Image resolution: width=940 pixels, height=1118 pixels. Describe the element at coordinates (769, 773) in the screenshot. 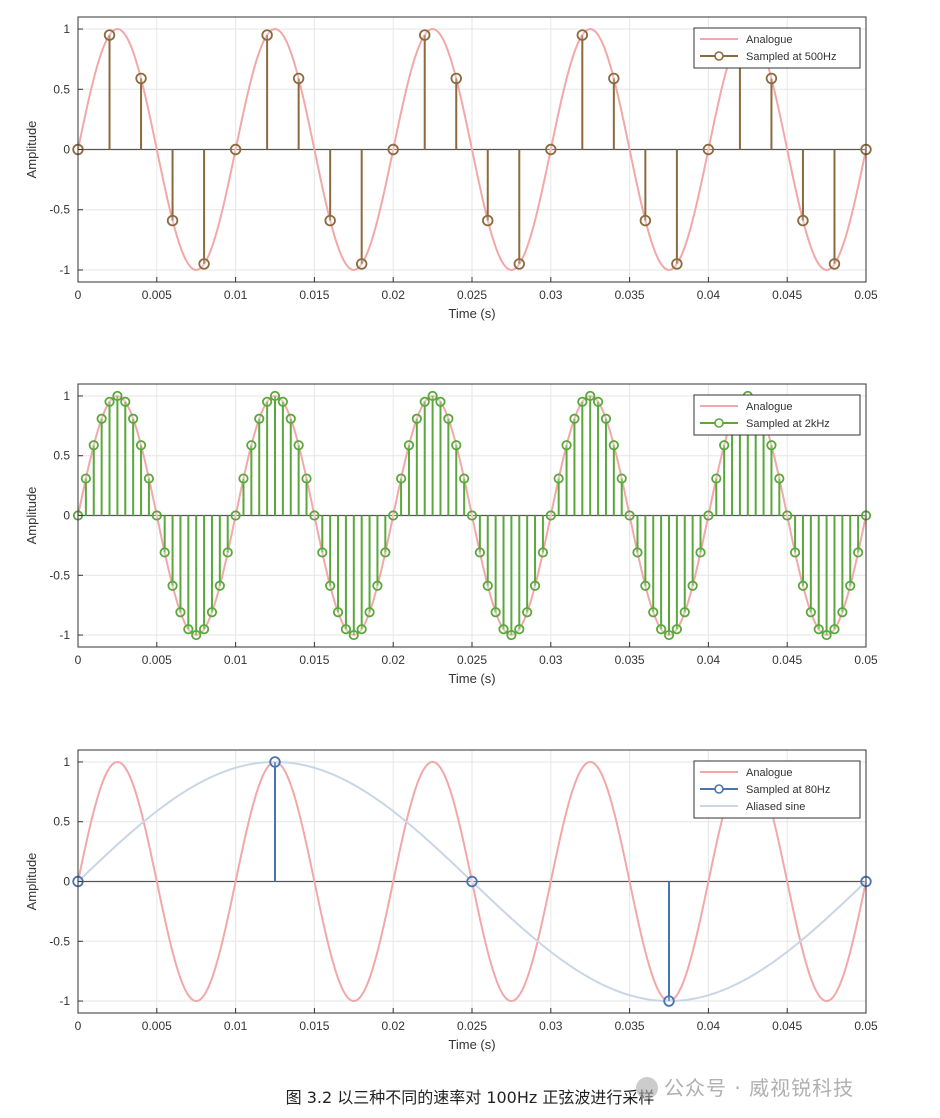

I see `legend-label: Analogue` at that location.